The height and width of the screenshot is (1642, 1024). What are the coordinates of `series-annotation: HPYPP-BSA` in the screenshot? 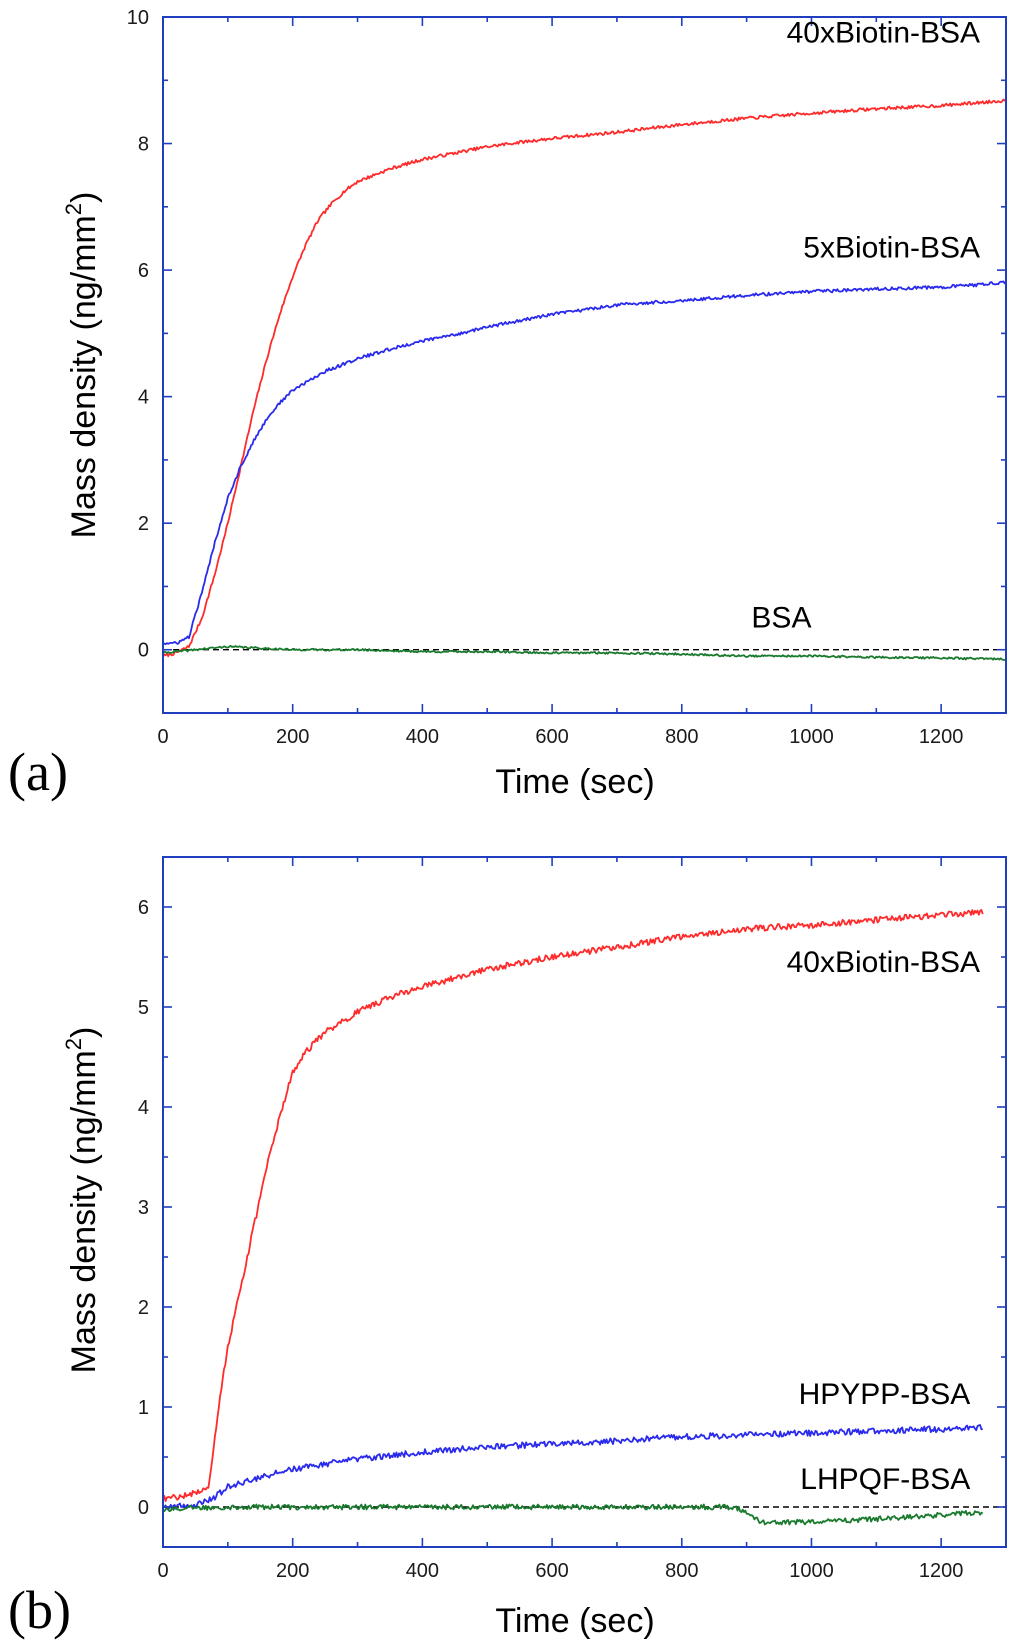 It's located at (885, 1394).